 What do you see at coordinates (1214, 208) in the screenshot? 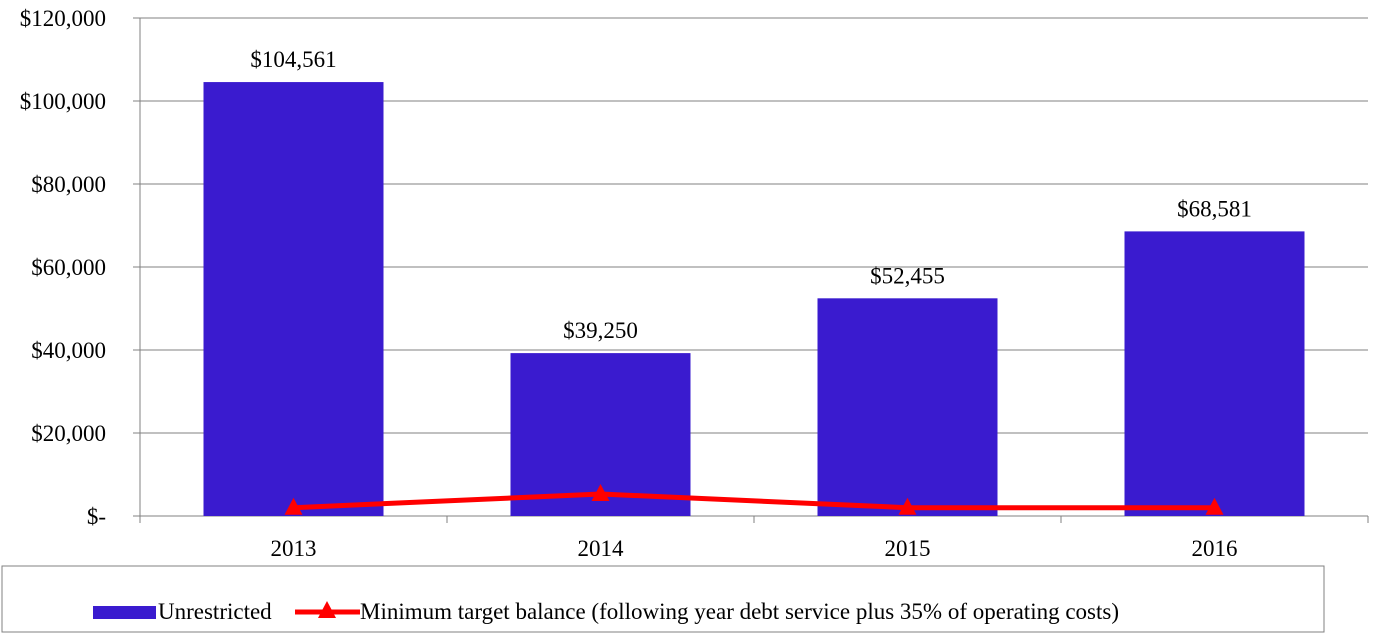
I see `bar-data-label: $68,581` at bounding box center [1214, 208].